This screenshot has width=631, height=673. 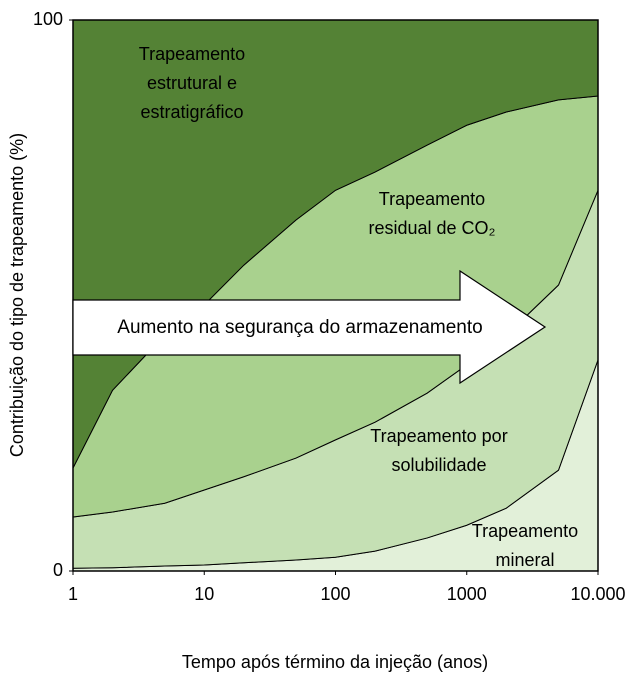 What do you see at coordinates (191, 112) in the screenshot?
I see `area-label: estratigráfico` at bounding box center [191, 112].